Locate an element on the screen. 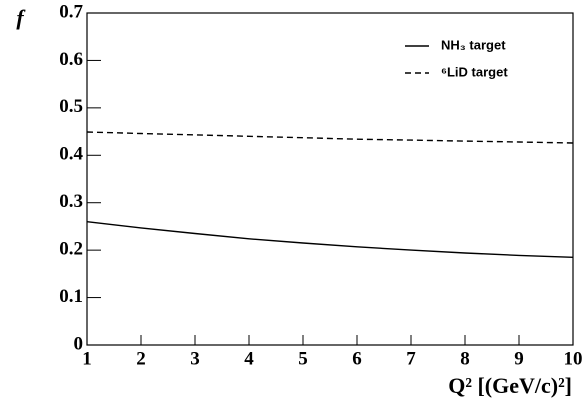 This screenshot has height=407, width=586. y-tick-label: 0.1 is located at coordinates (71, 296).